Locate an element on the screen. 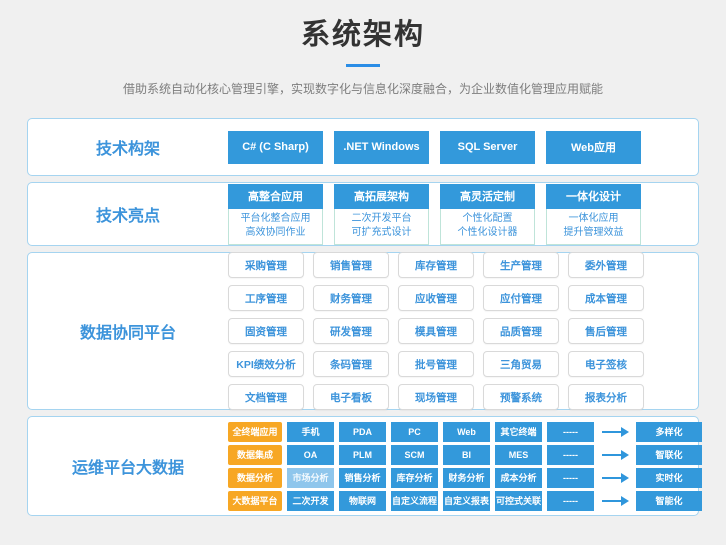 The image size is (726, 545). module-button: 电子签核 is located at coordinates (606, 364).